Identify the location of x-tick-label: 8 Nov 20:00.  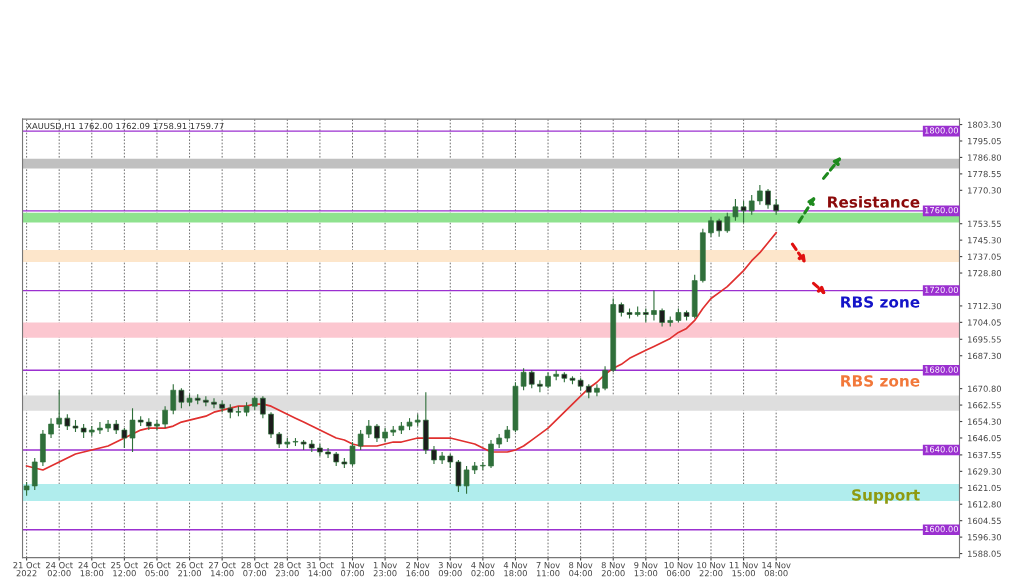
(613, 569).